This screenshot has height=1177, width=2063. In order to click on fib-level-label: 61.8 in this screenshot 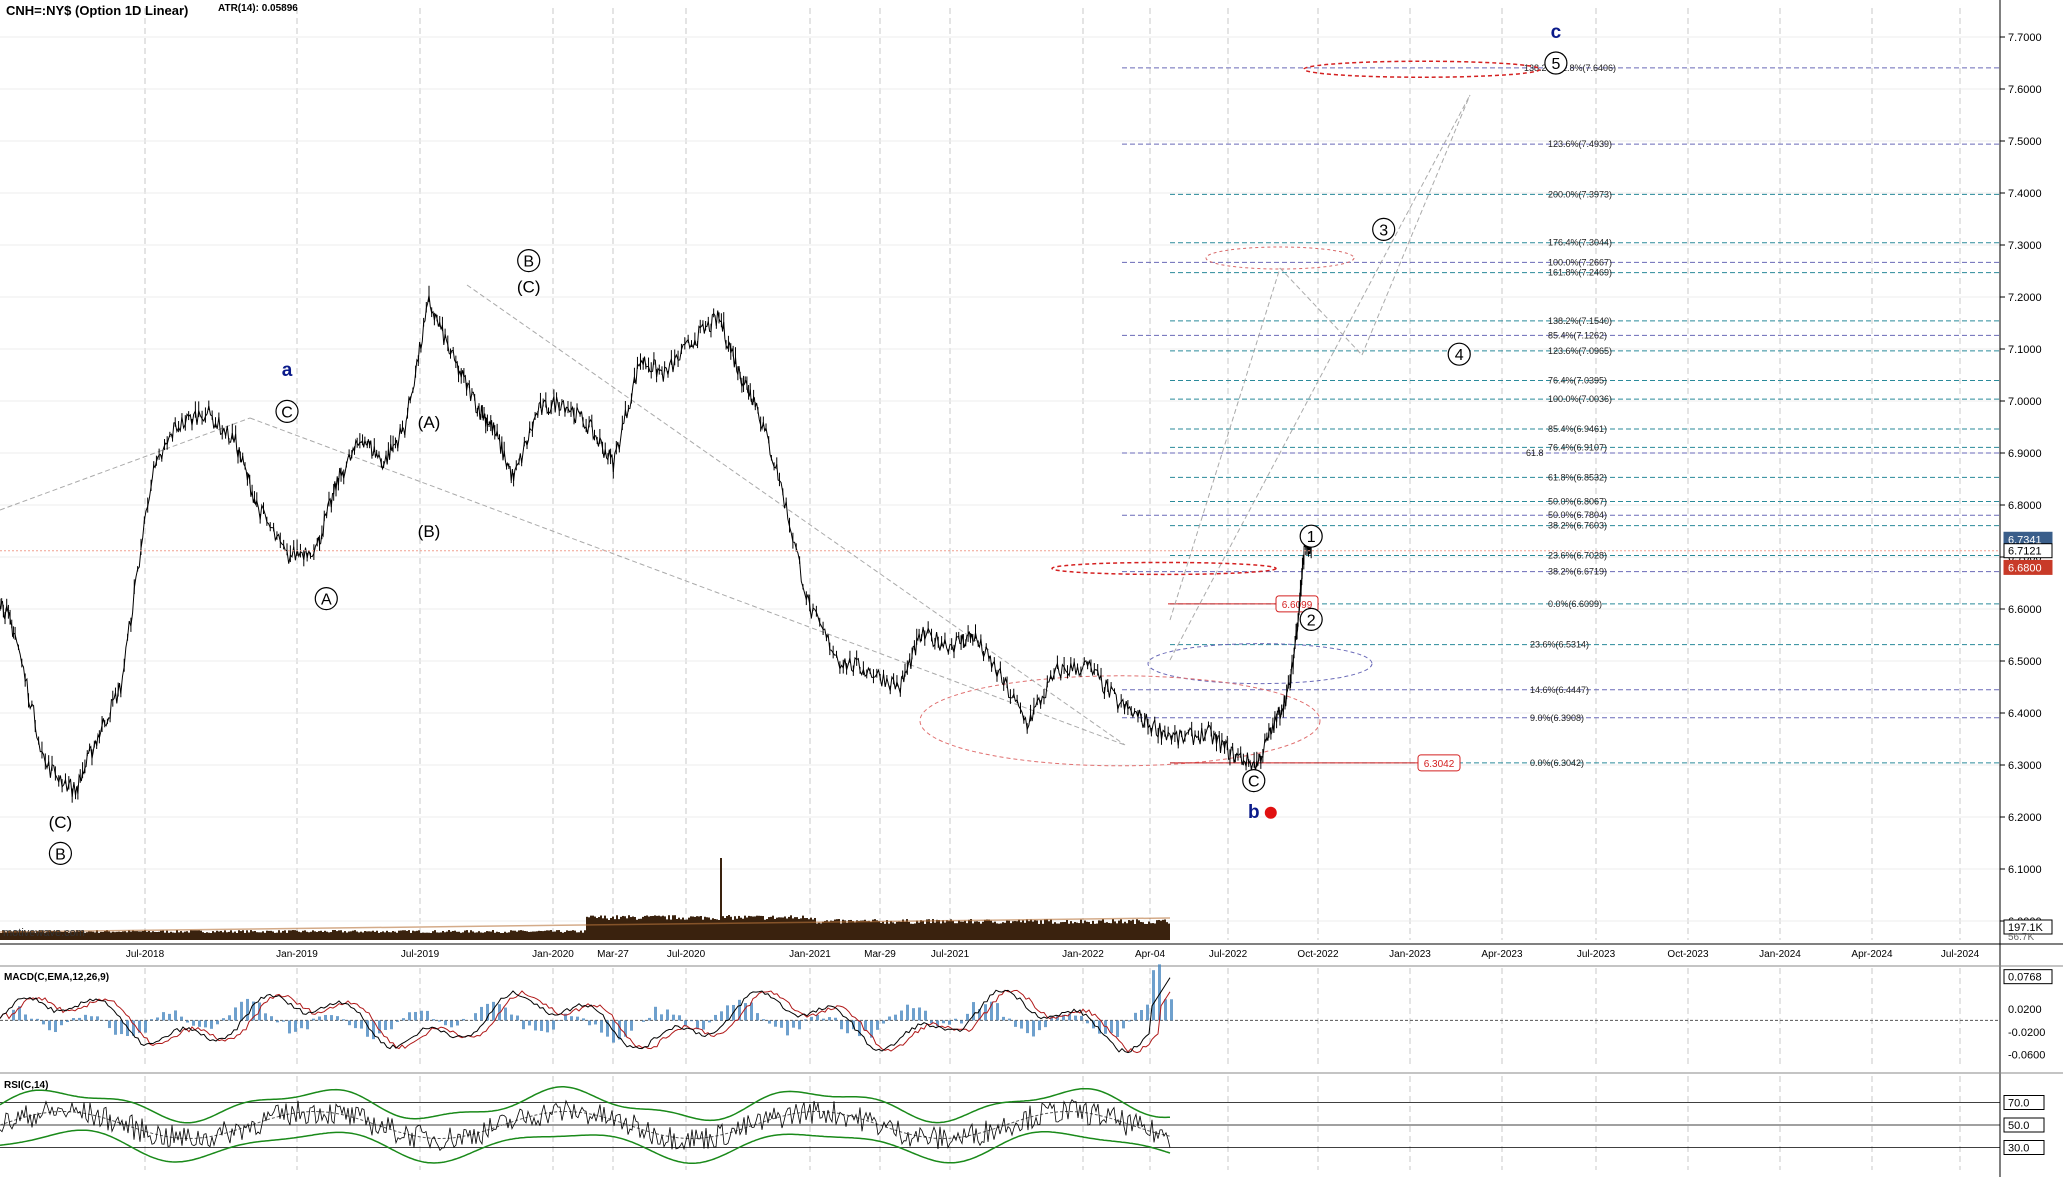, I will do `click(1535, 453)`.